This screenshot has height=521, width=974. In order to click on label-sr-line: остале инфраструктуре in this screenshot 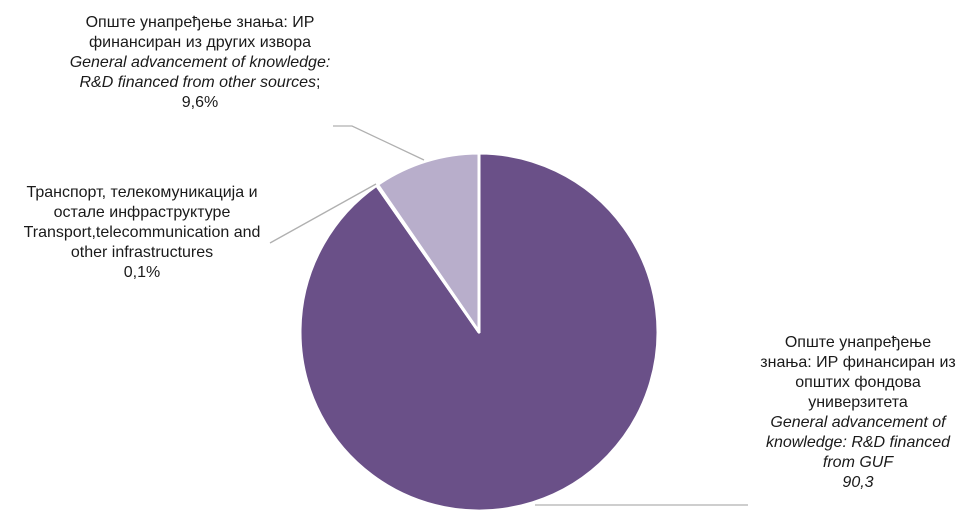, I will do `click(142, 212)`.